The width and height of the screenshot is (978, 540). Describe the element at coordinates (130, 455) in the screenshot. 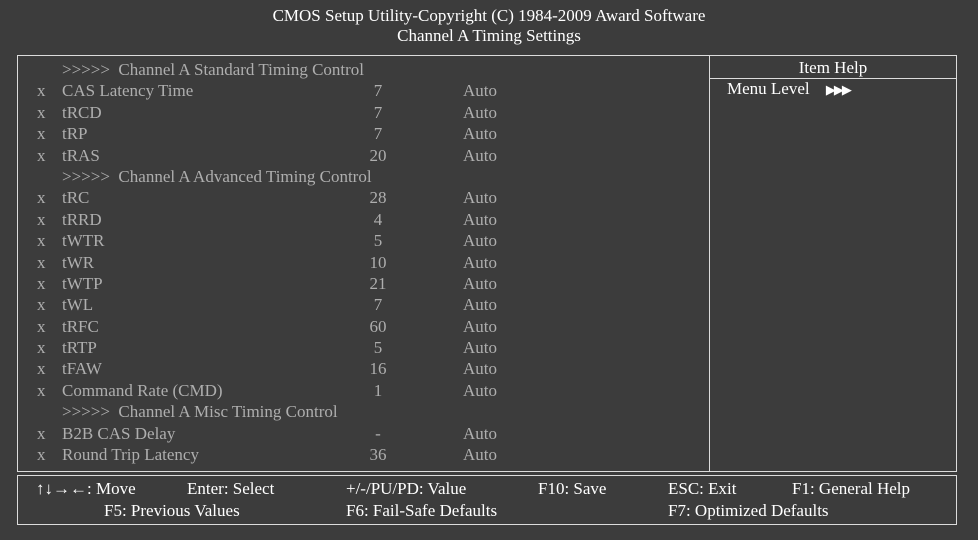

I see `setting-label: Round Trip Latency` at that location.